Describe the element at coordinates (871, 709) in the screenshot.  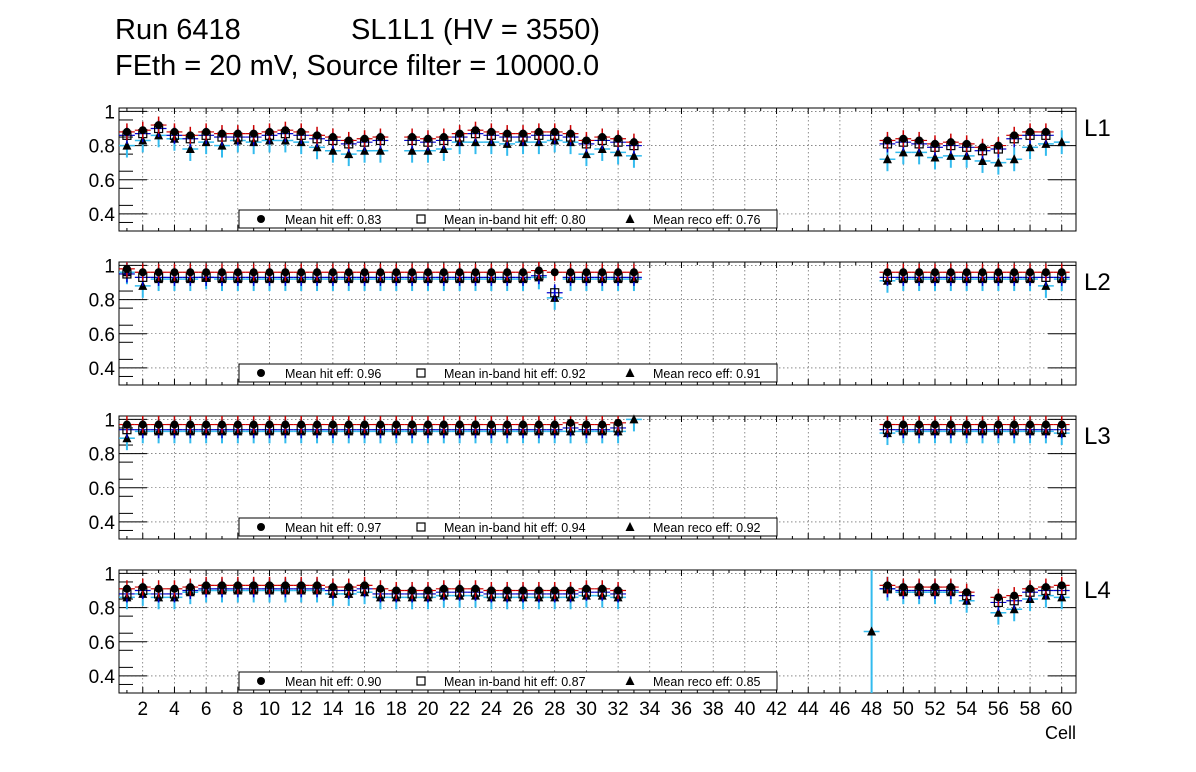
I see `x-tick-label: 48` at that location.